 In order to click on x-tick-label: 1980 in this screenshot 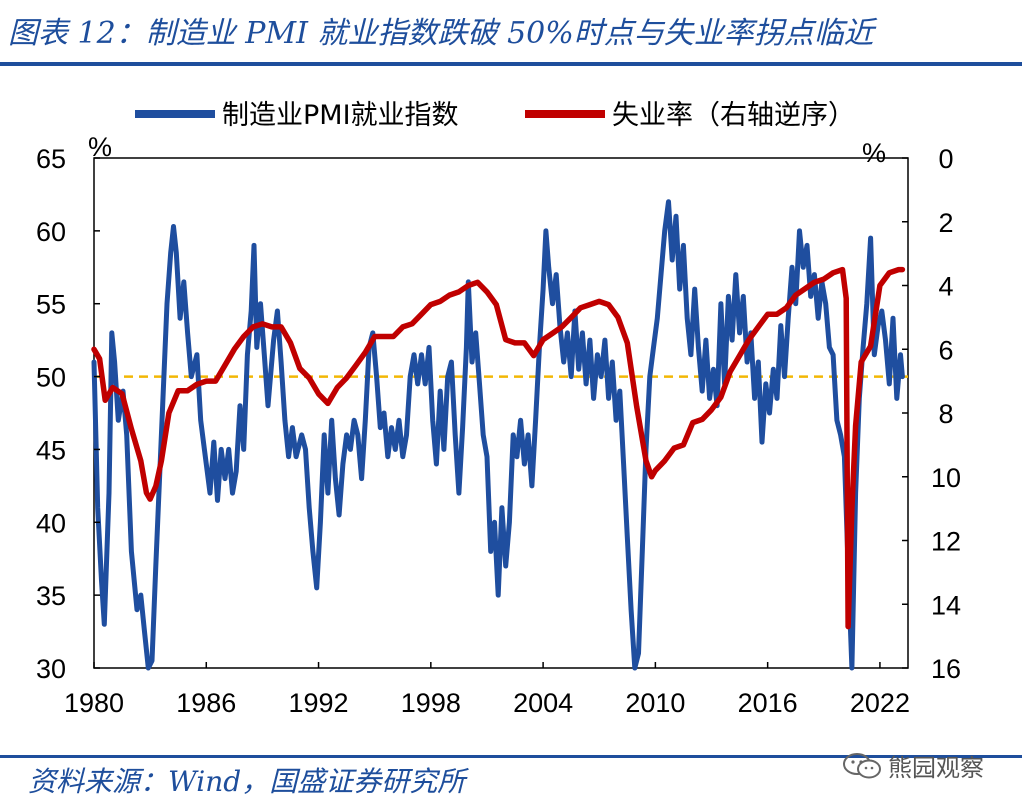, I will do `click(94, 703)`.